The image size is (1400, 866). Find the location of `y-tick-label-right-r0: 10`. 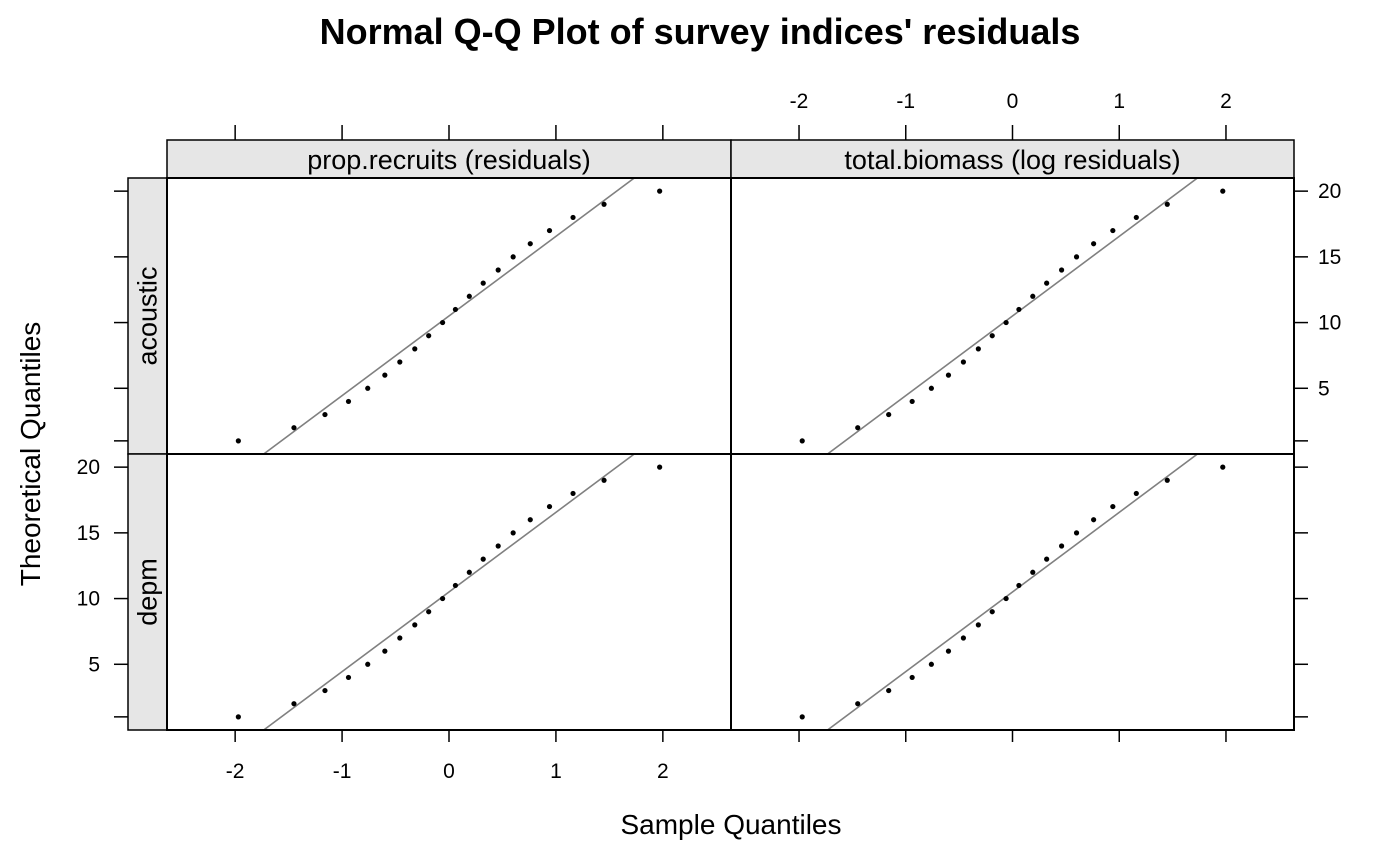

y-tick-label-right-r0: 10 is located at coordinates (1329, 323).